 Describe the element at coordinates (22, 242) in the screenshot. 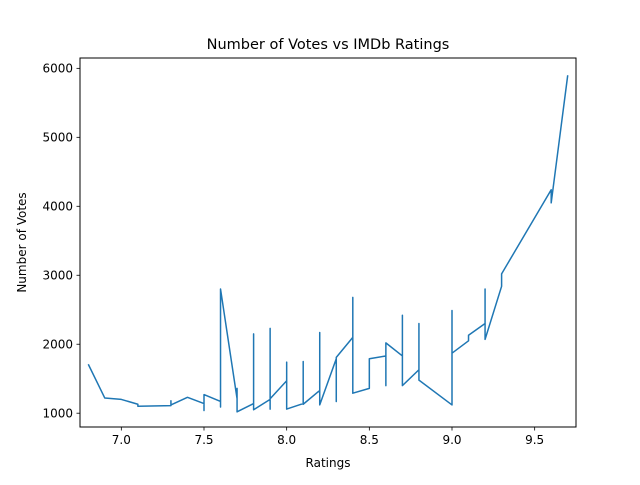

I see `y-axis-label: Number of Votes` at that location.